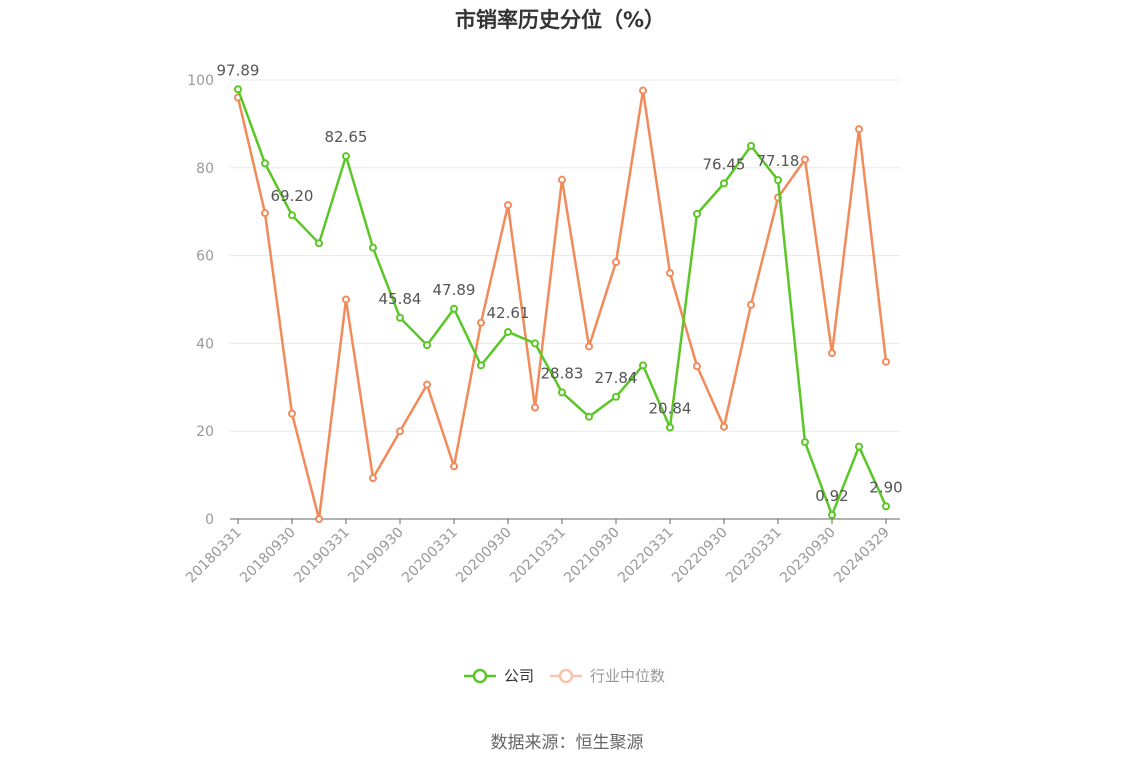 This screenshot has width=1134, height=766. Describe the element at coordinates (724, 164) in the screenshot. I see `data-label: 76.45` at that location.